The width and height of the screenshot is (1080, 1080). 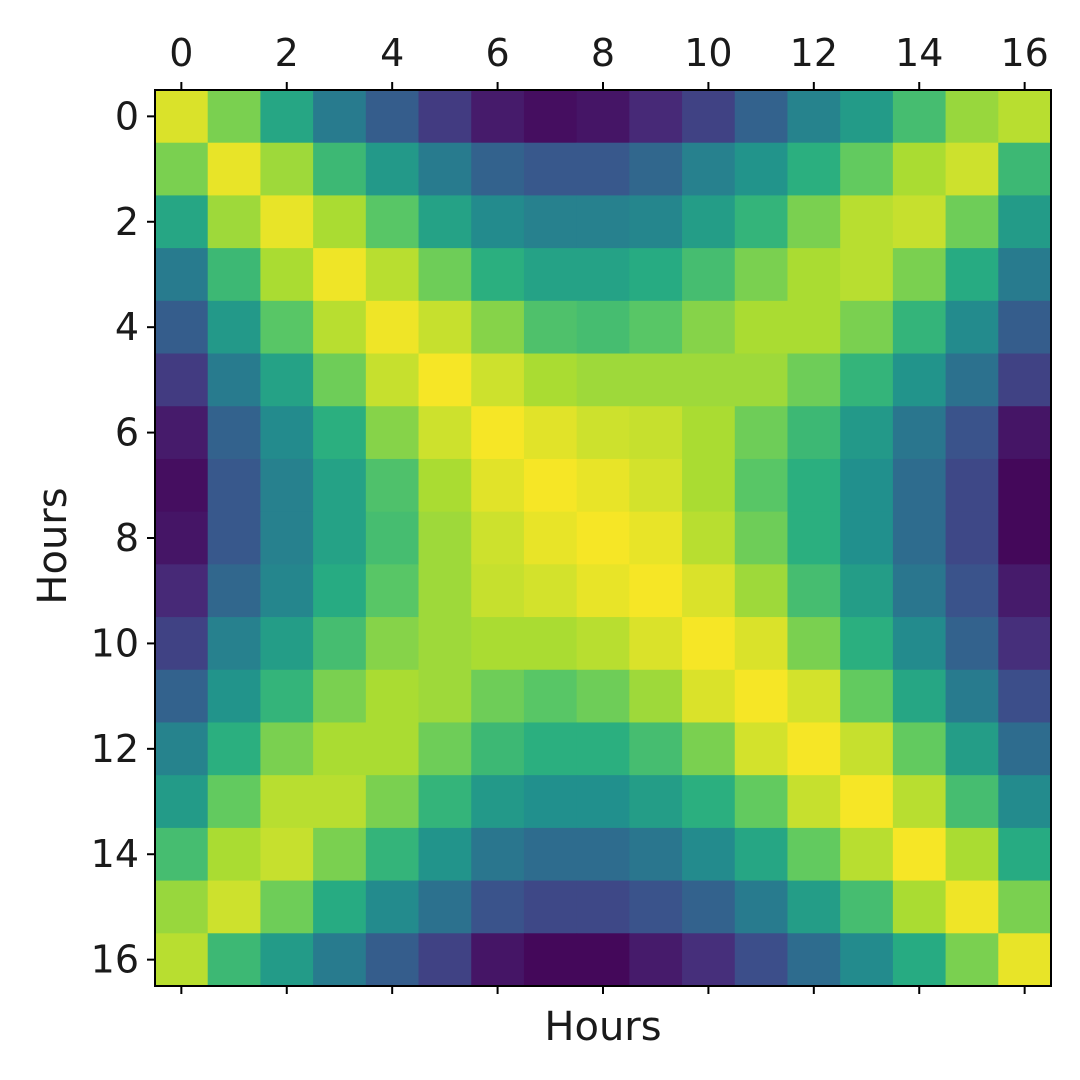 I want to click on y-tick-label: 0, so click(x=127, y=116).